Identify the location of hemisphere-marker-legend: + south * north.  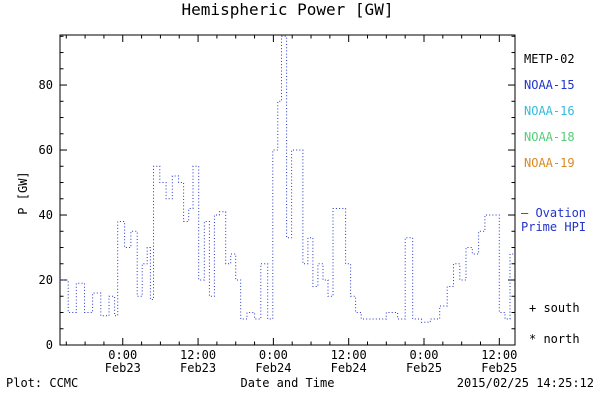
(554, 332).